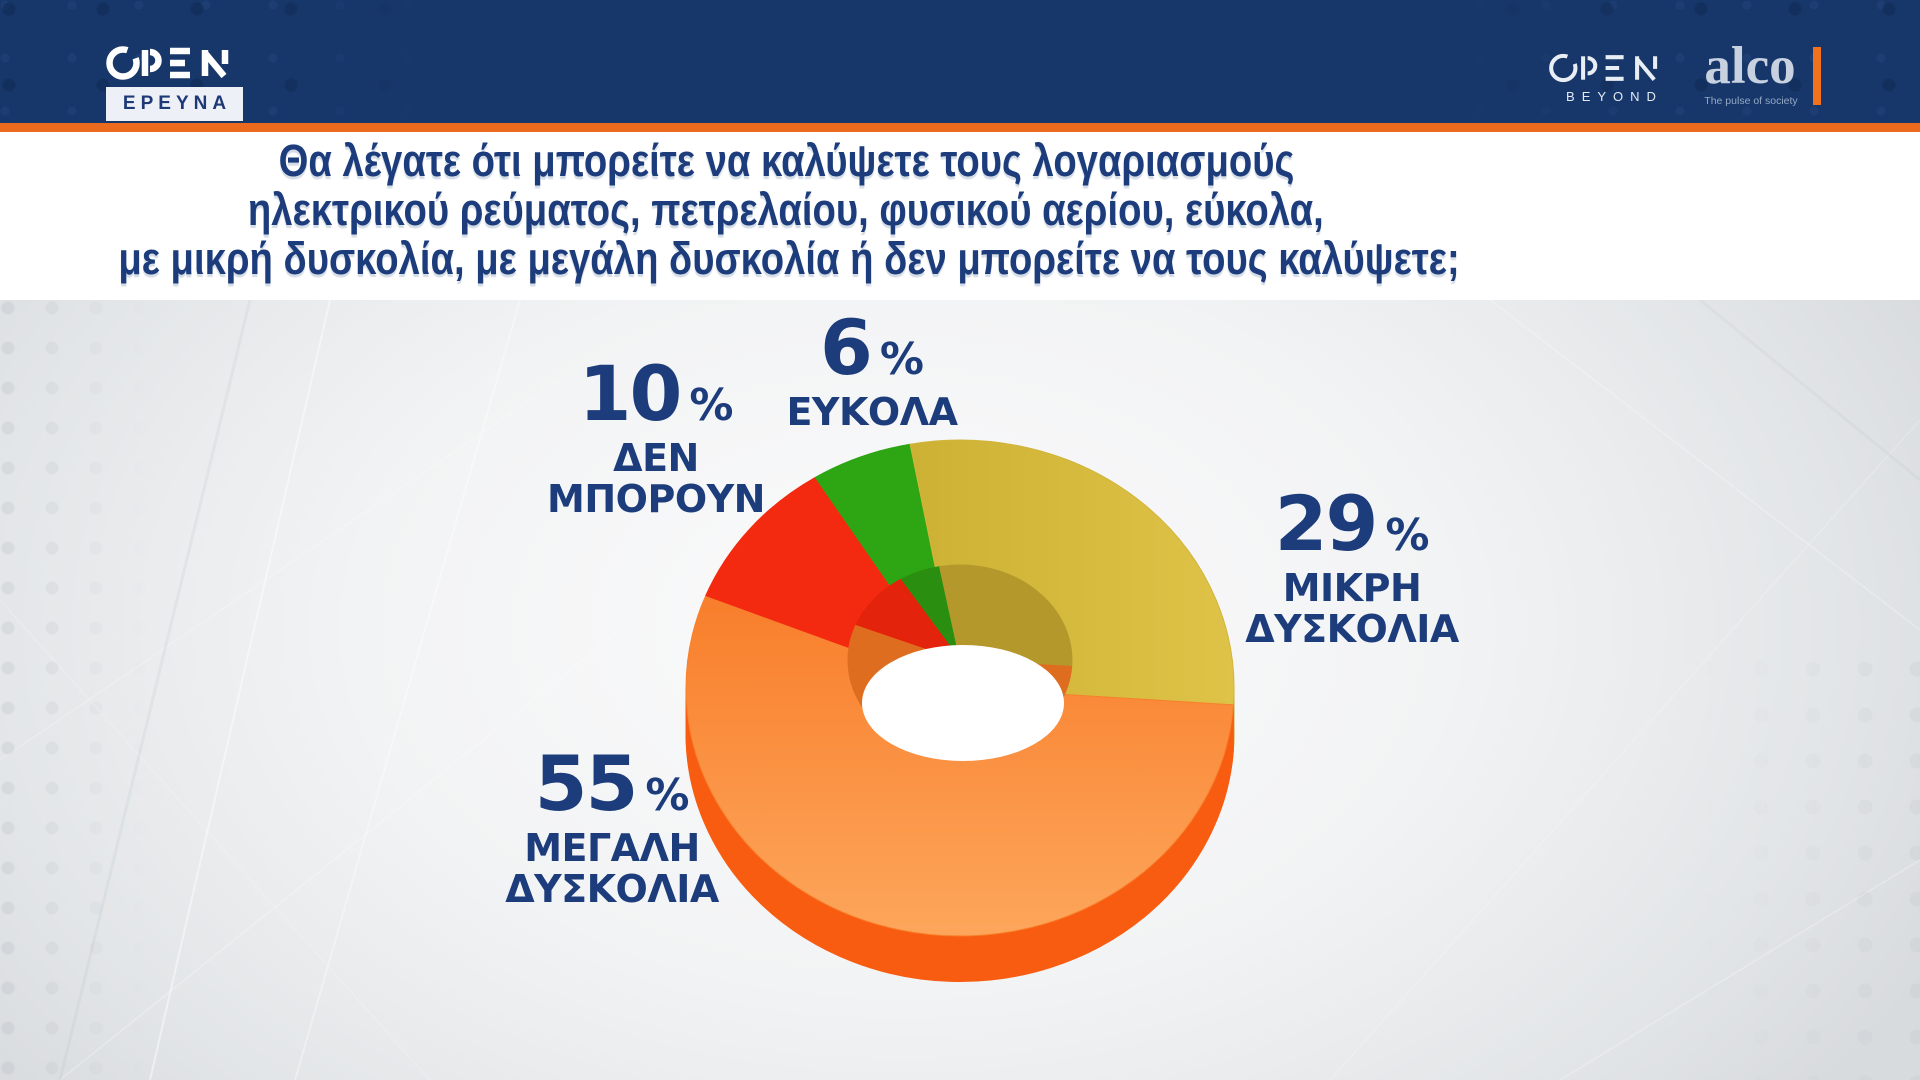 The width and height of the screenshot is (1920, 1080). I want to click on segment-percent-value: 55, so click(586, 783).